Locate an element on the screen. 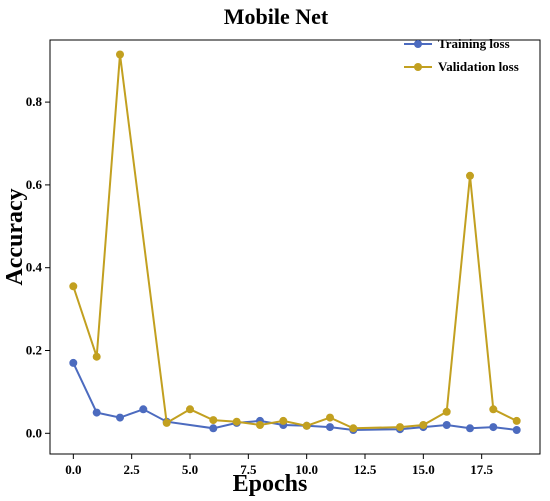  x-tick-label: 15.0 is located at coordinates (423, 469).